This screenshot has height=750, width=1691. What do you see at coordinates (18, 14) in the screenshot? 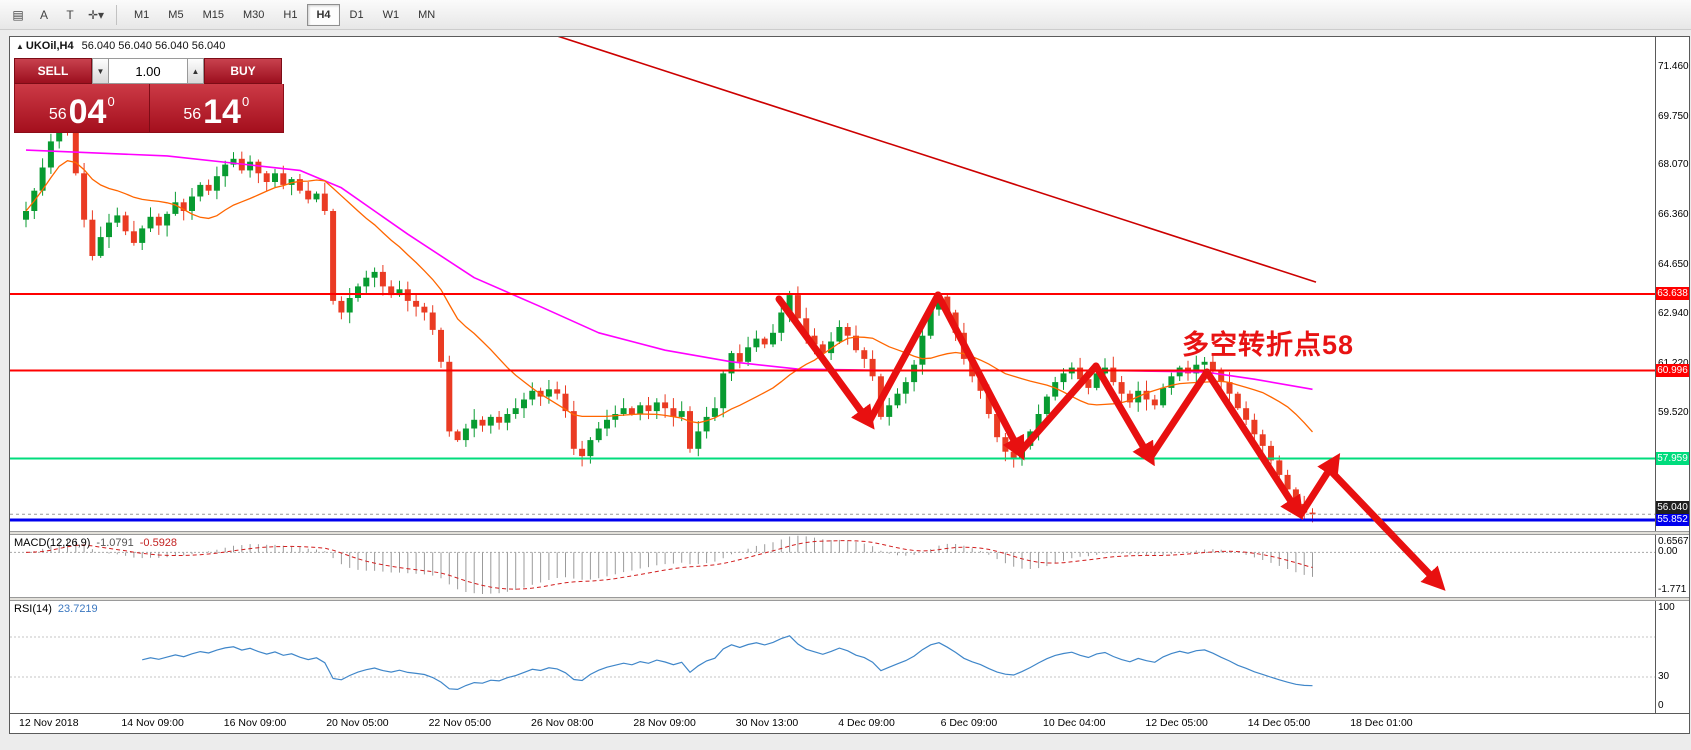
I see `tick-grid-icon: ▤` at bounding box center [18, 14].